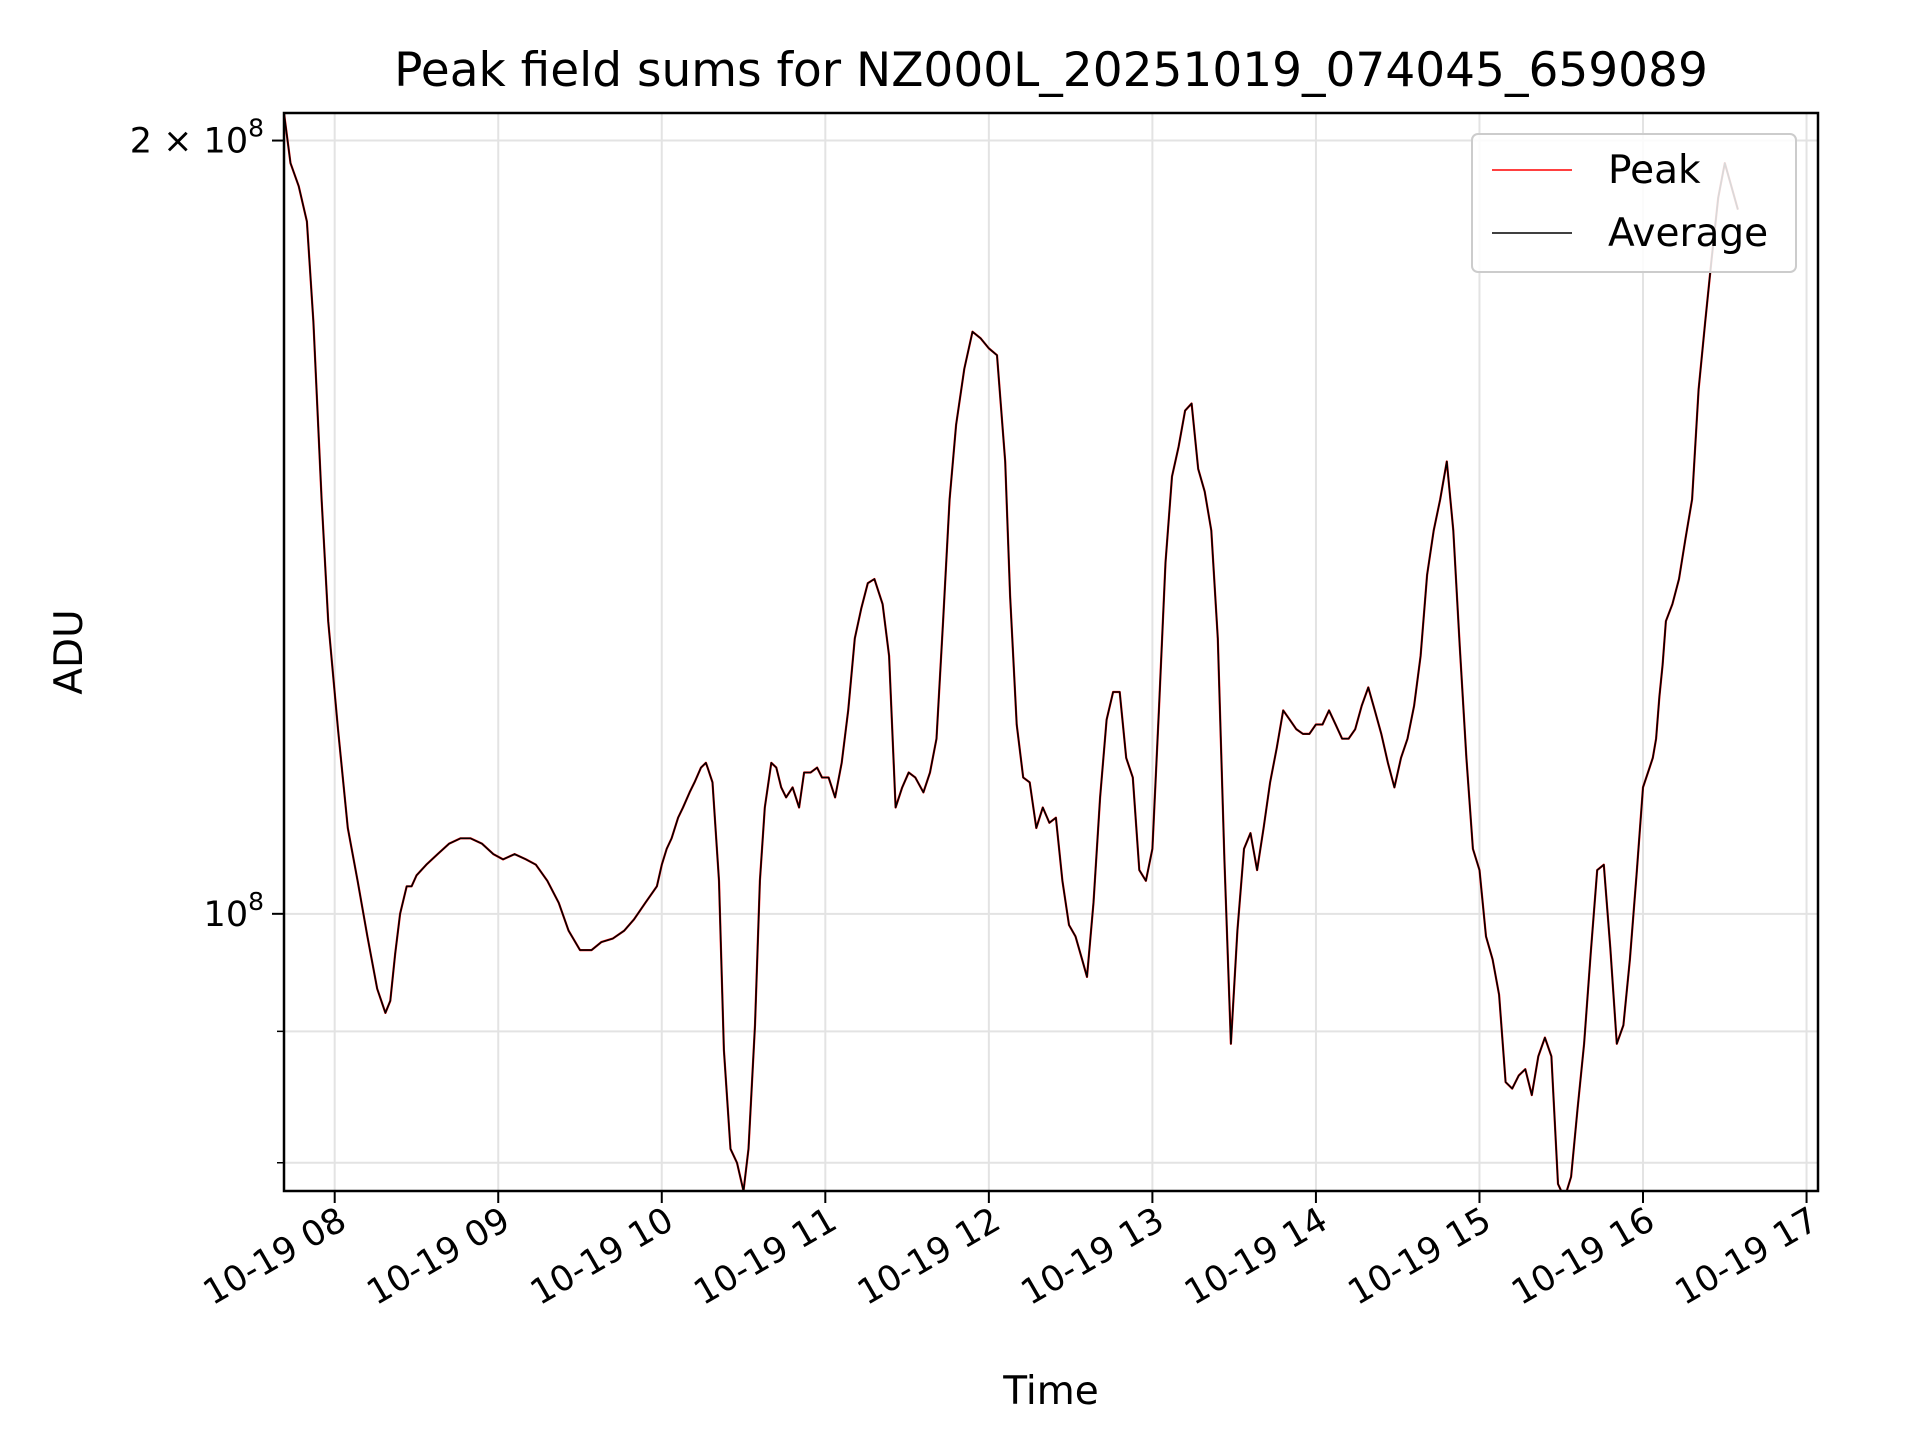 This screenshot has height=1440, width=1920. I want to click on y-tick-label: 108, so click(234, 911).